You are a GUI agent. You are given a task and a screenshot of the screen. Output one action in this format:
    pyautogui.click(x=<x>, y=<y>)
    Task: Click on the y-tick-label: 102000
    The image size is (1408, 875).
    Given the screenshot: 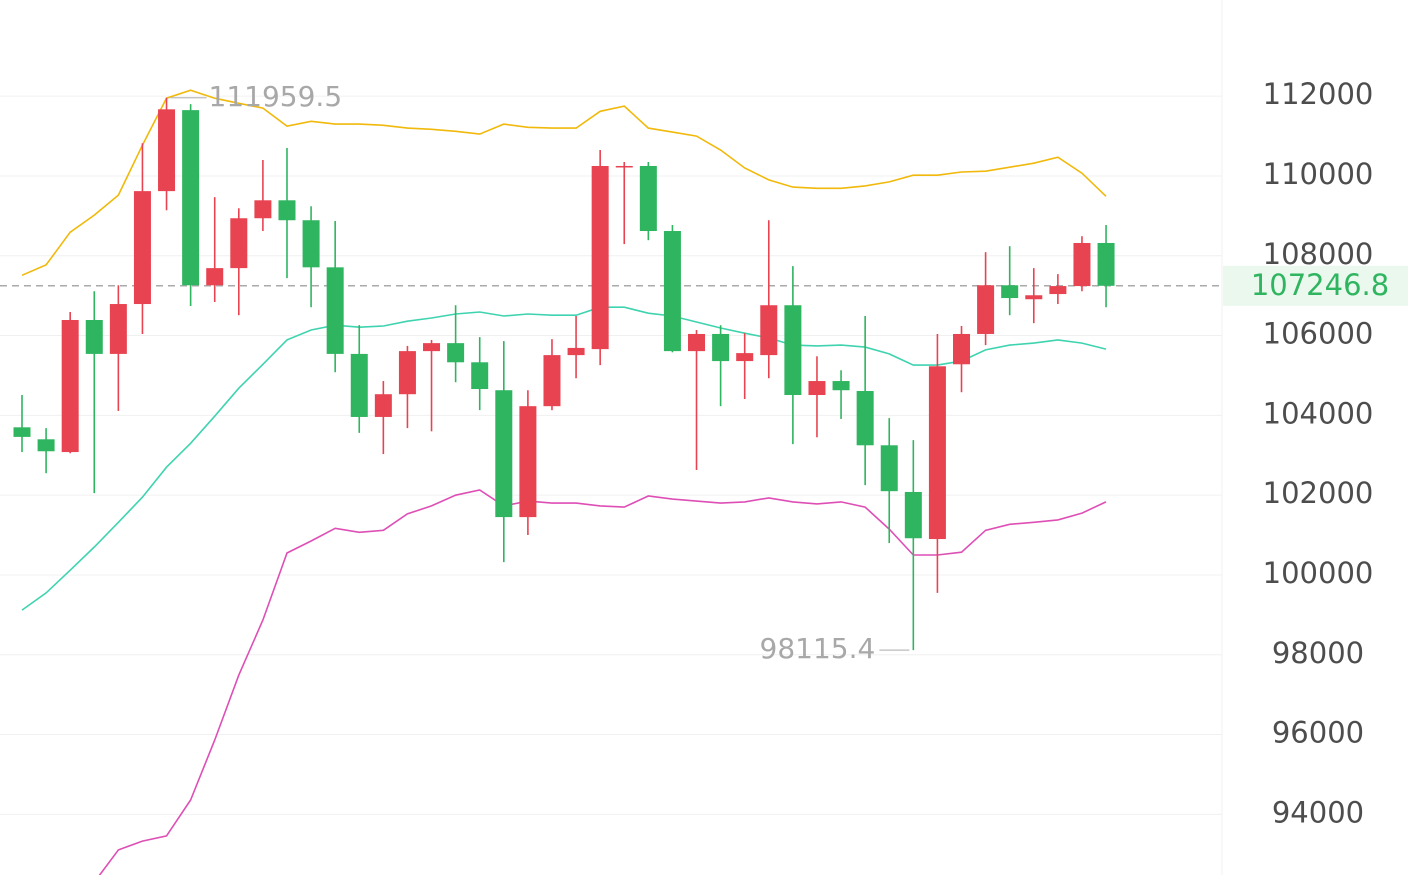 What is the action you would take?
    pyautogui.click(x=1318, y=493)
    